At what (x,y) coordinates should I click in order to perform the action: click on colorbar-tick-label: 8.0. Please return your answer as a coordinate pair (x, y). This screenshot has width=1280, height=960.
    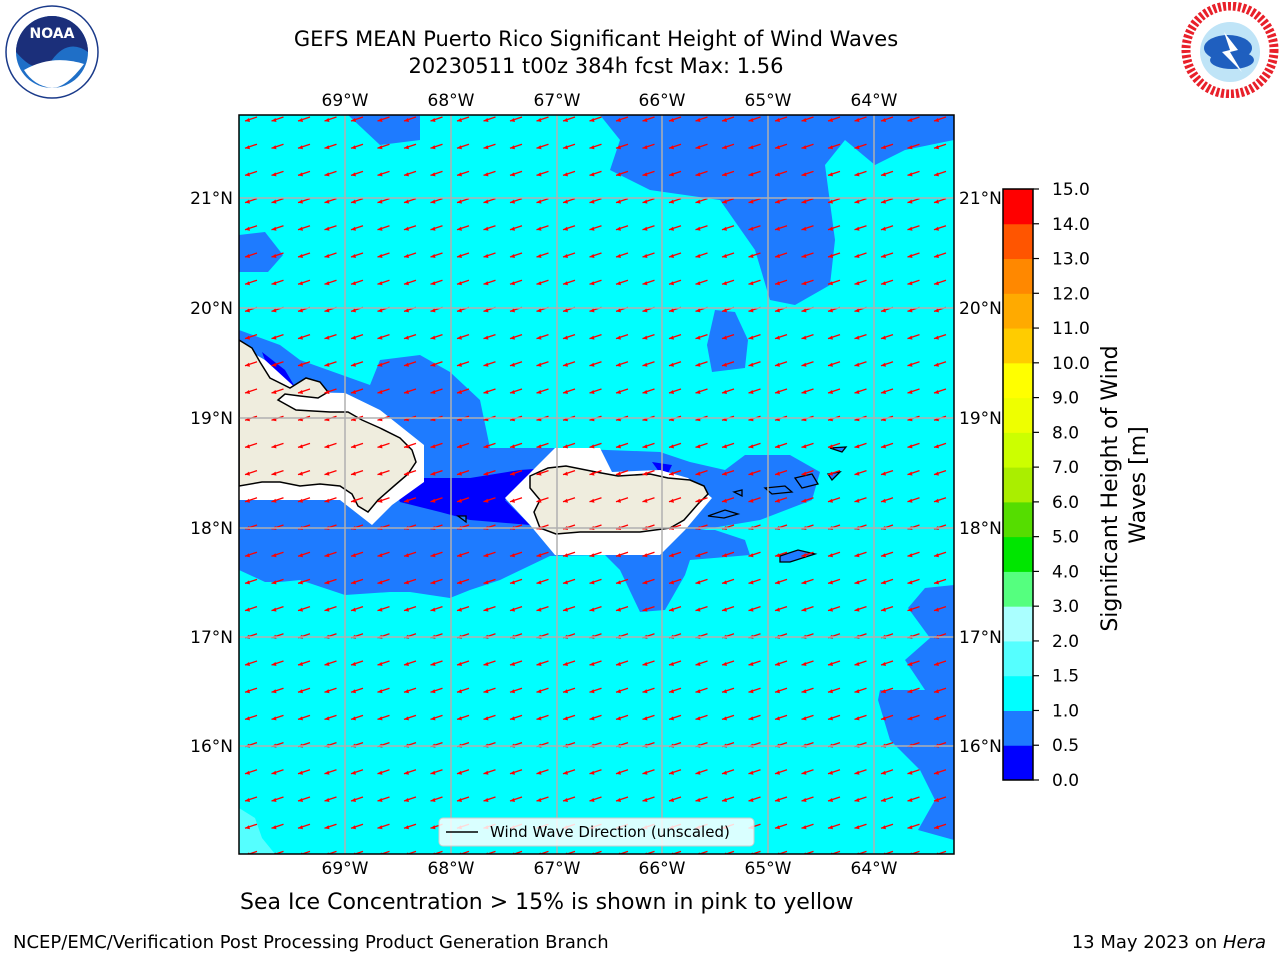
    Looking at the image, I should click on (1065, 433).